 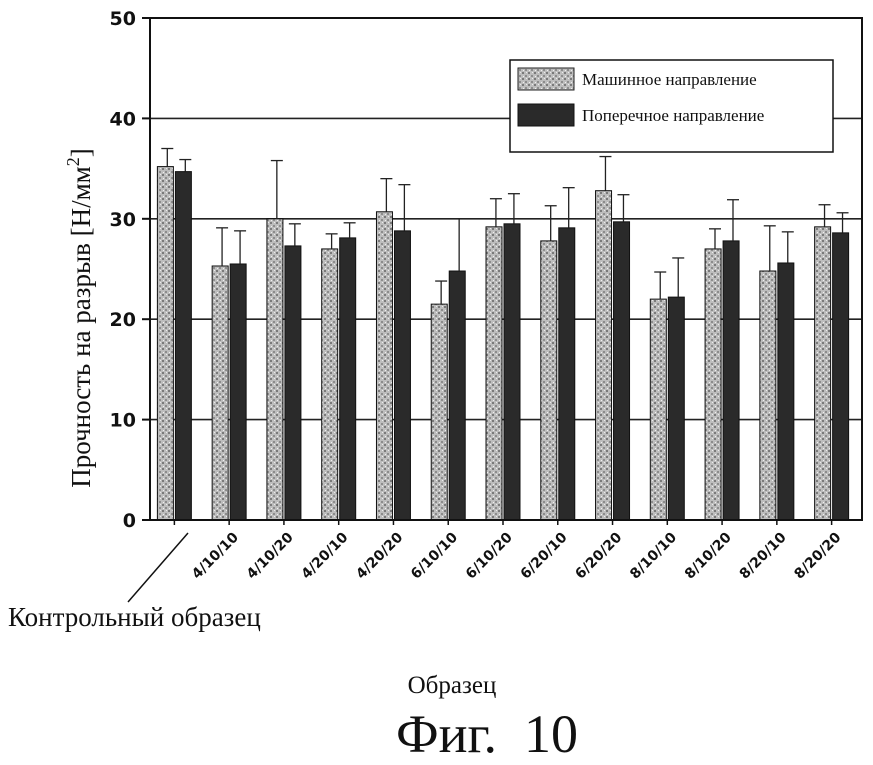 I want to click on y-tick-label: 40, so click(x=123, y=119).